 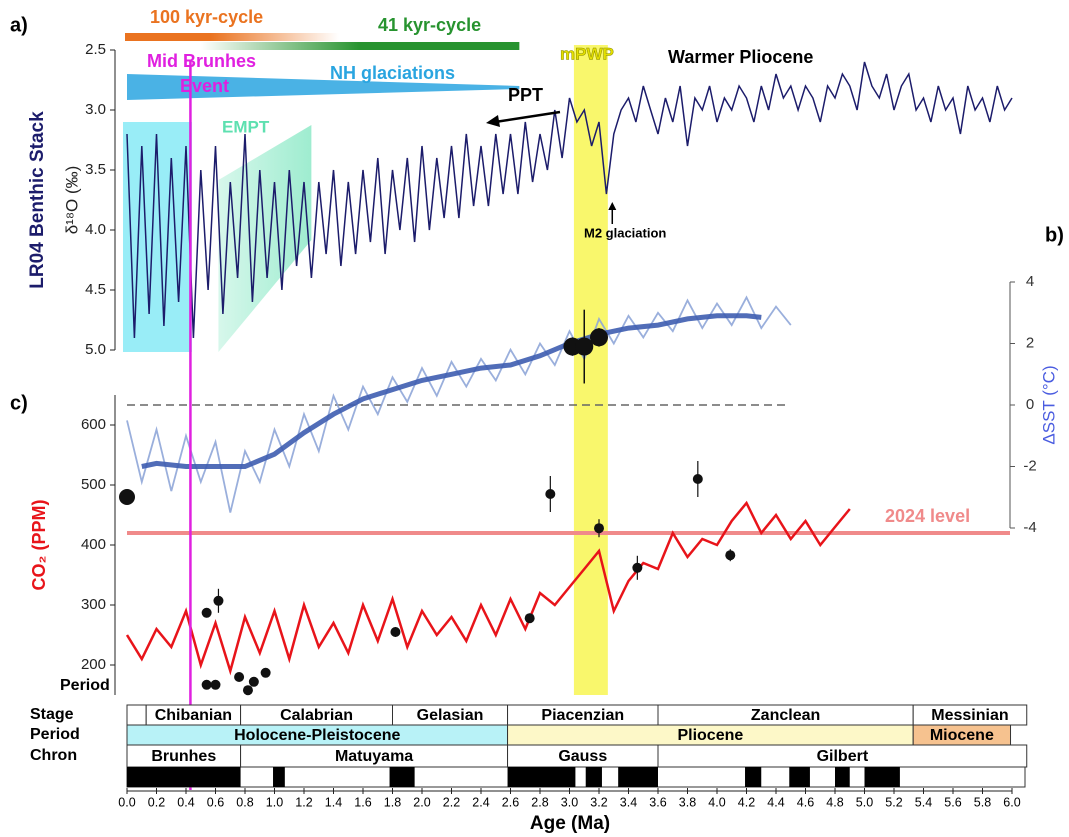 I want to click on x-tick-label: 4.6, so click(x=805, y=802).